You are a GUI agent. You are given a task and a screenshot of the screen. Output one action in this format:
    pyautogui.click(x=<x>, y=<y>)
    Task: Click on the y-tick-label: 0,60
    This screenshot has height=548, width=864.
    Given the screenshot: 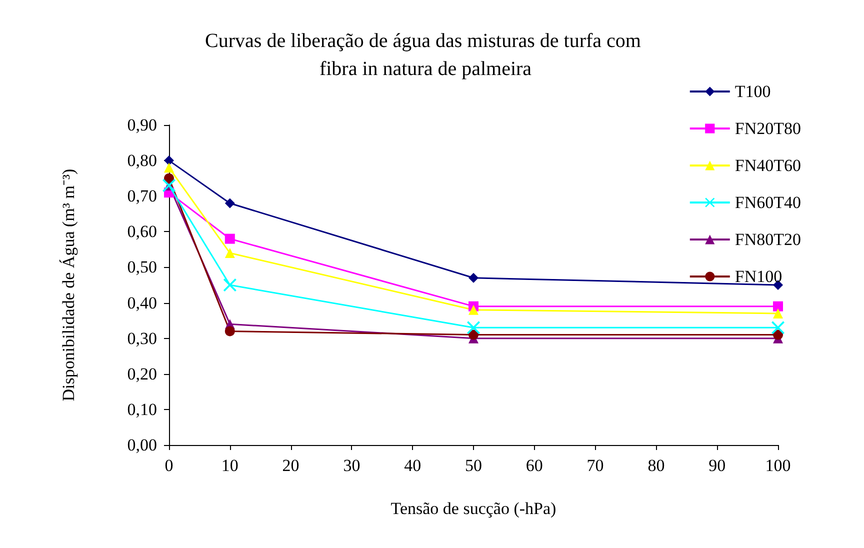 What is the action you would take?
    pyautogui.click(x=142, y=232)
    